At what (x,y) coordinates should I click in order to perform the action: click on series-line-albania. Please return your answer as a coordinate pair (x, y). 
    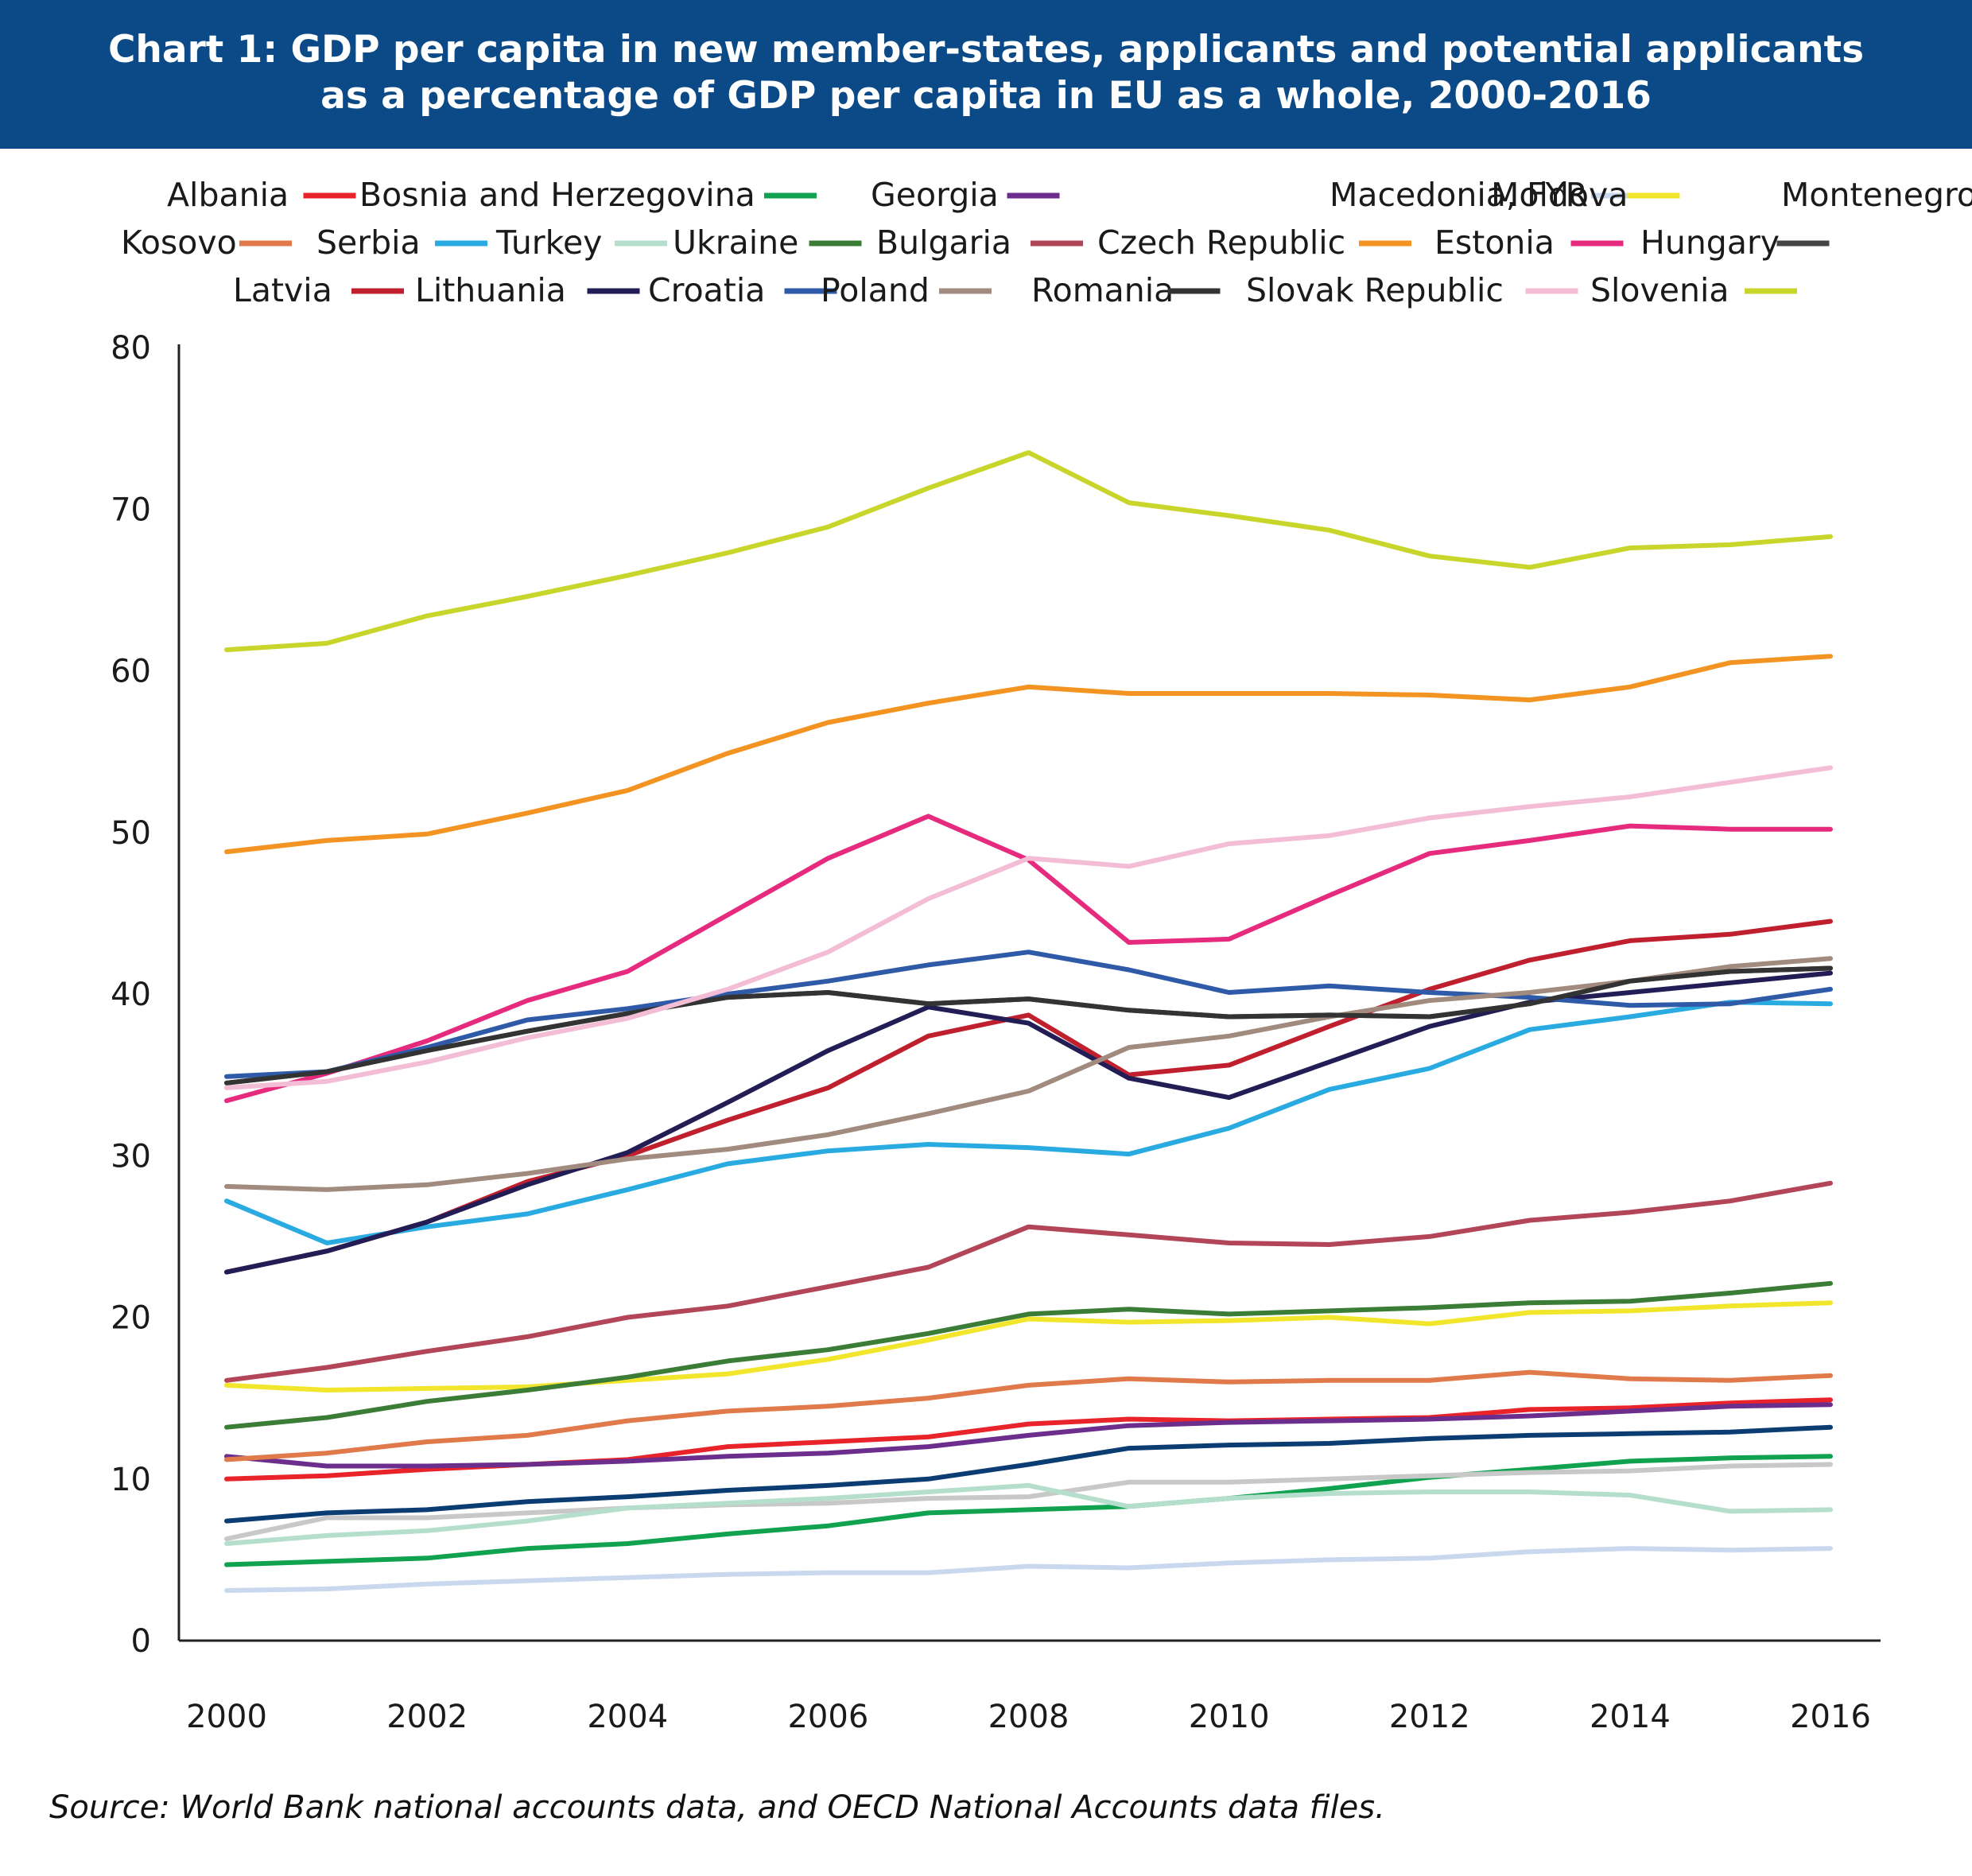
    Looking at the image, I should click on (1028, 1474).